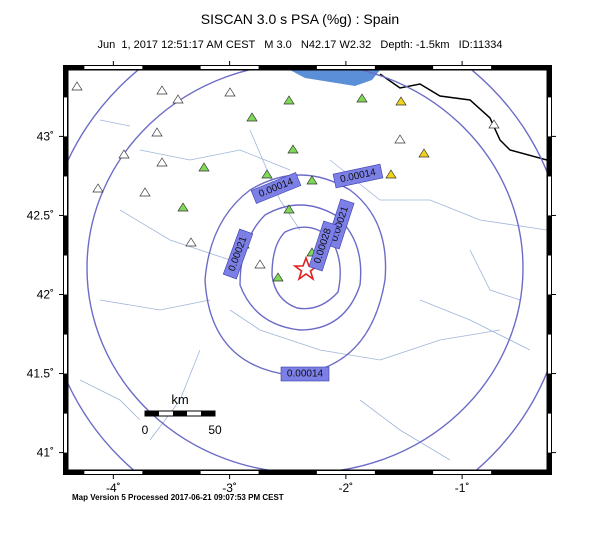 The image size is (595, 542). I want to click on sea, so click(335, 78).